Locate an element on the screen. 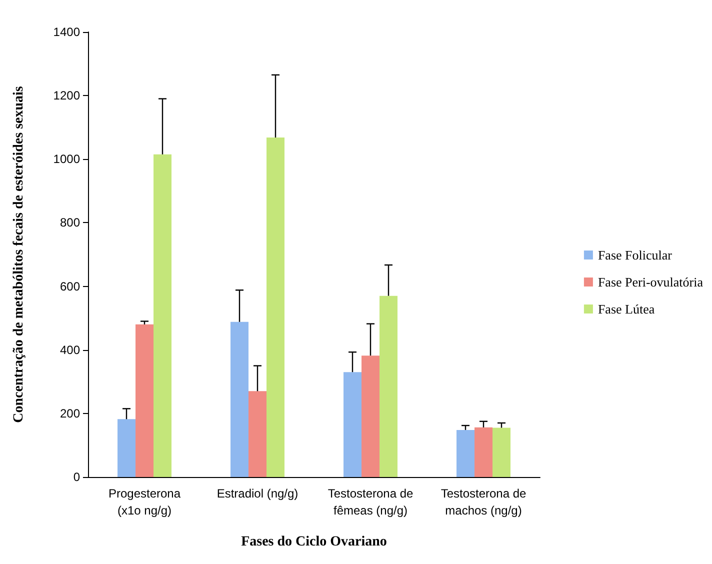 This screenshot has width=712, height=564. y-tick-label: 1400 is located at coordinates (66, 32).